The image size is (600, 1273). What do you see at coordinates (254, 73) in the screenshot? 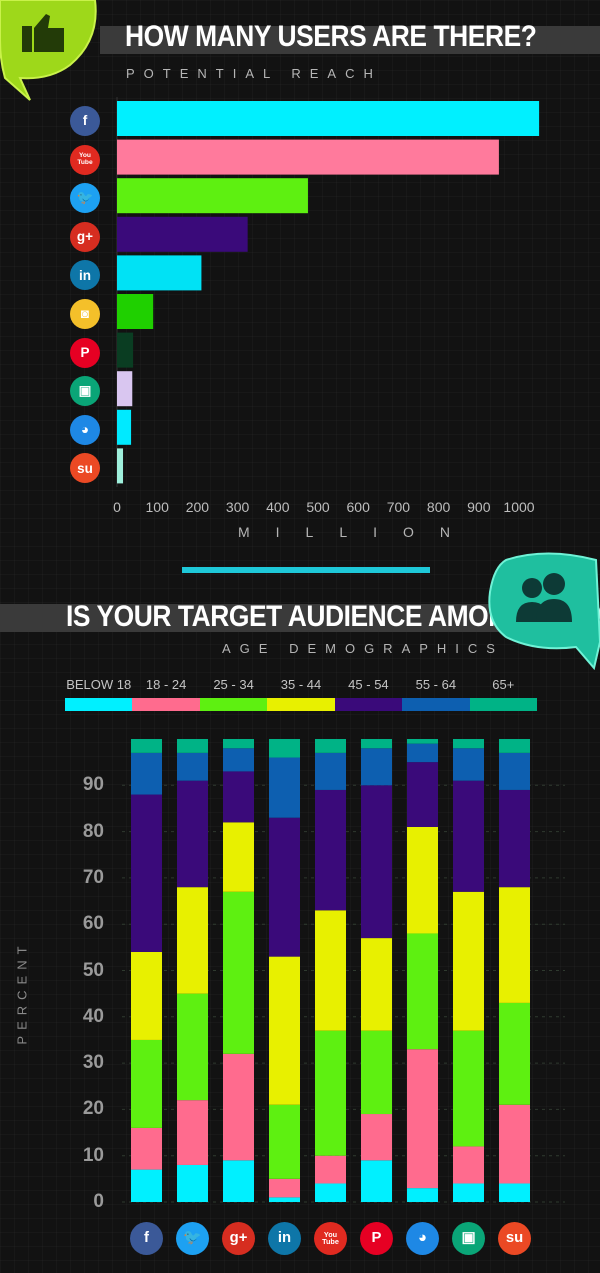
I see `reach-chart-subtitle: POTENTIAL REACH` at bounding box center [254, 73].